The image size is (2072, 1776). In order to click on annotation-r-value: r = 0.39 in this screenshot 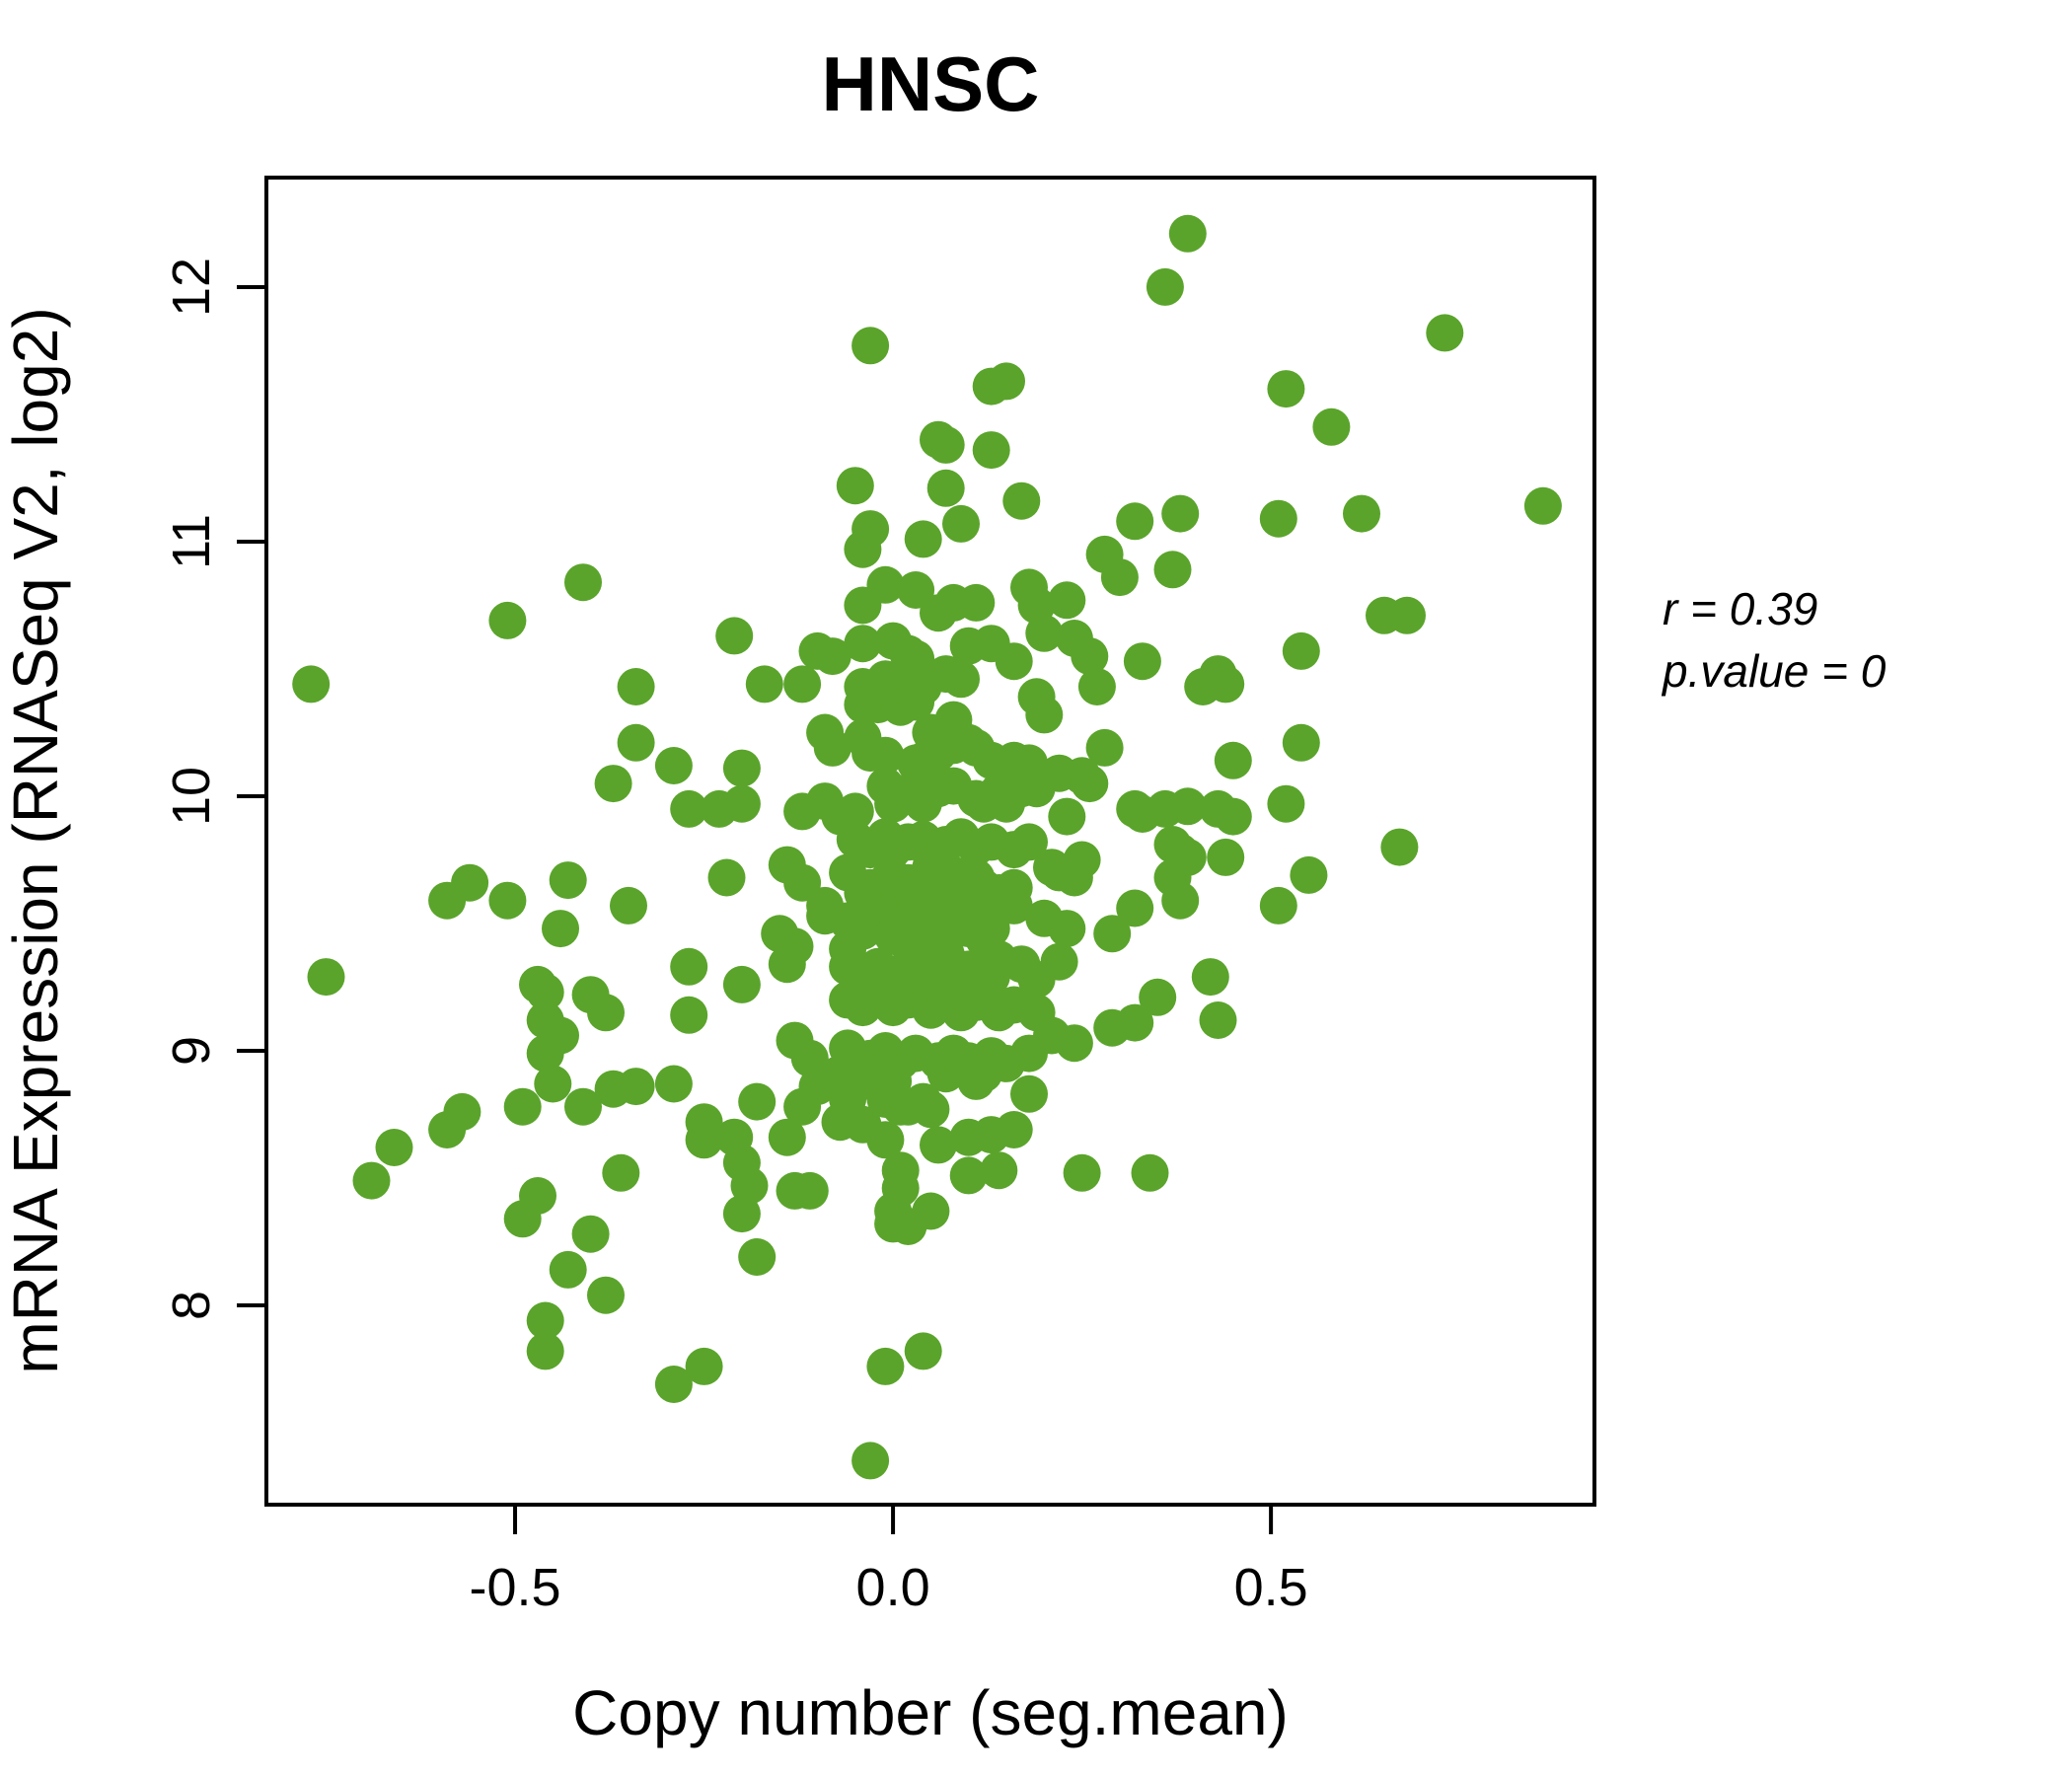, I will do `click(1740, 609)`.